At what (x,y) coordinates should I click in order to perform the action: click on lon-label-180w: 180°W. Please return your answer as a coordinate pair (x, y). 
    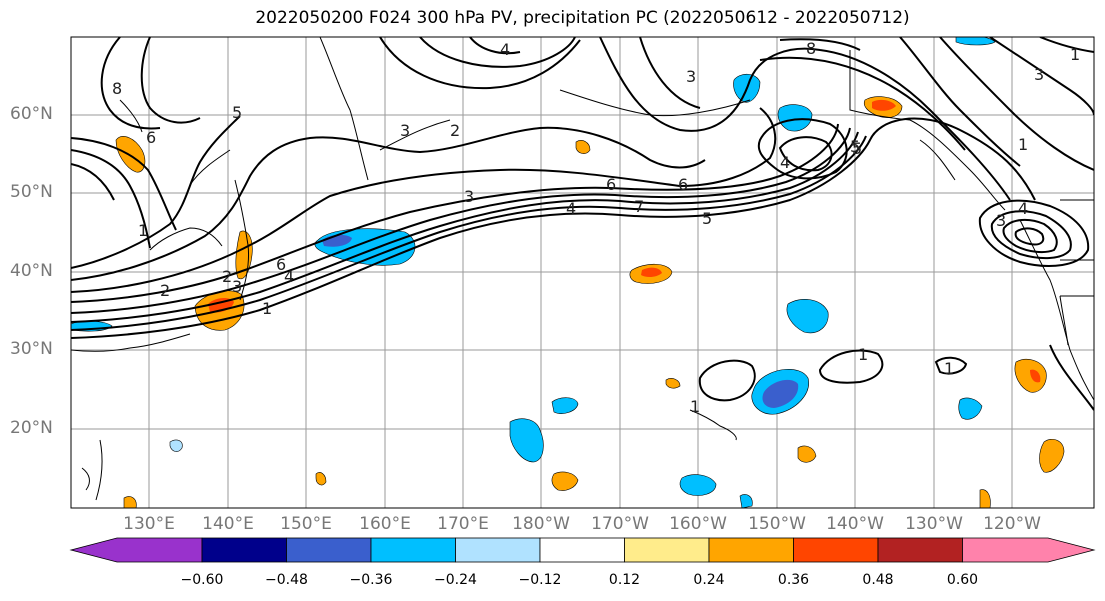
    Looking at the image, I should click on (541, 524).